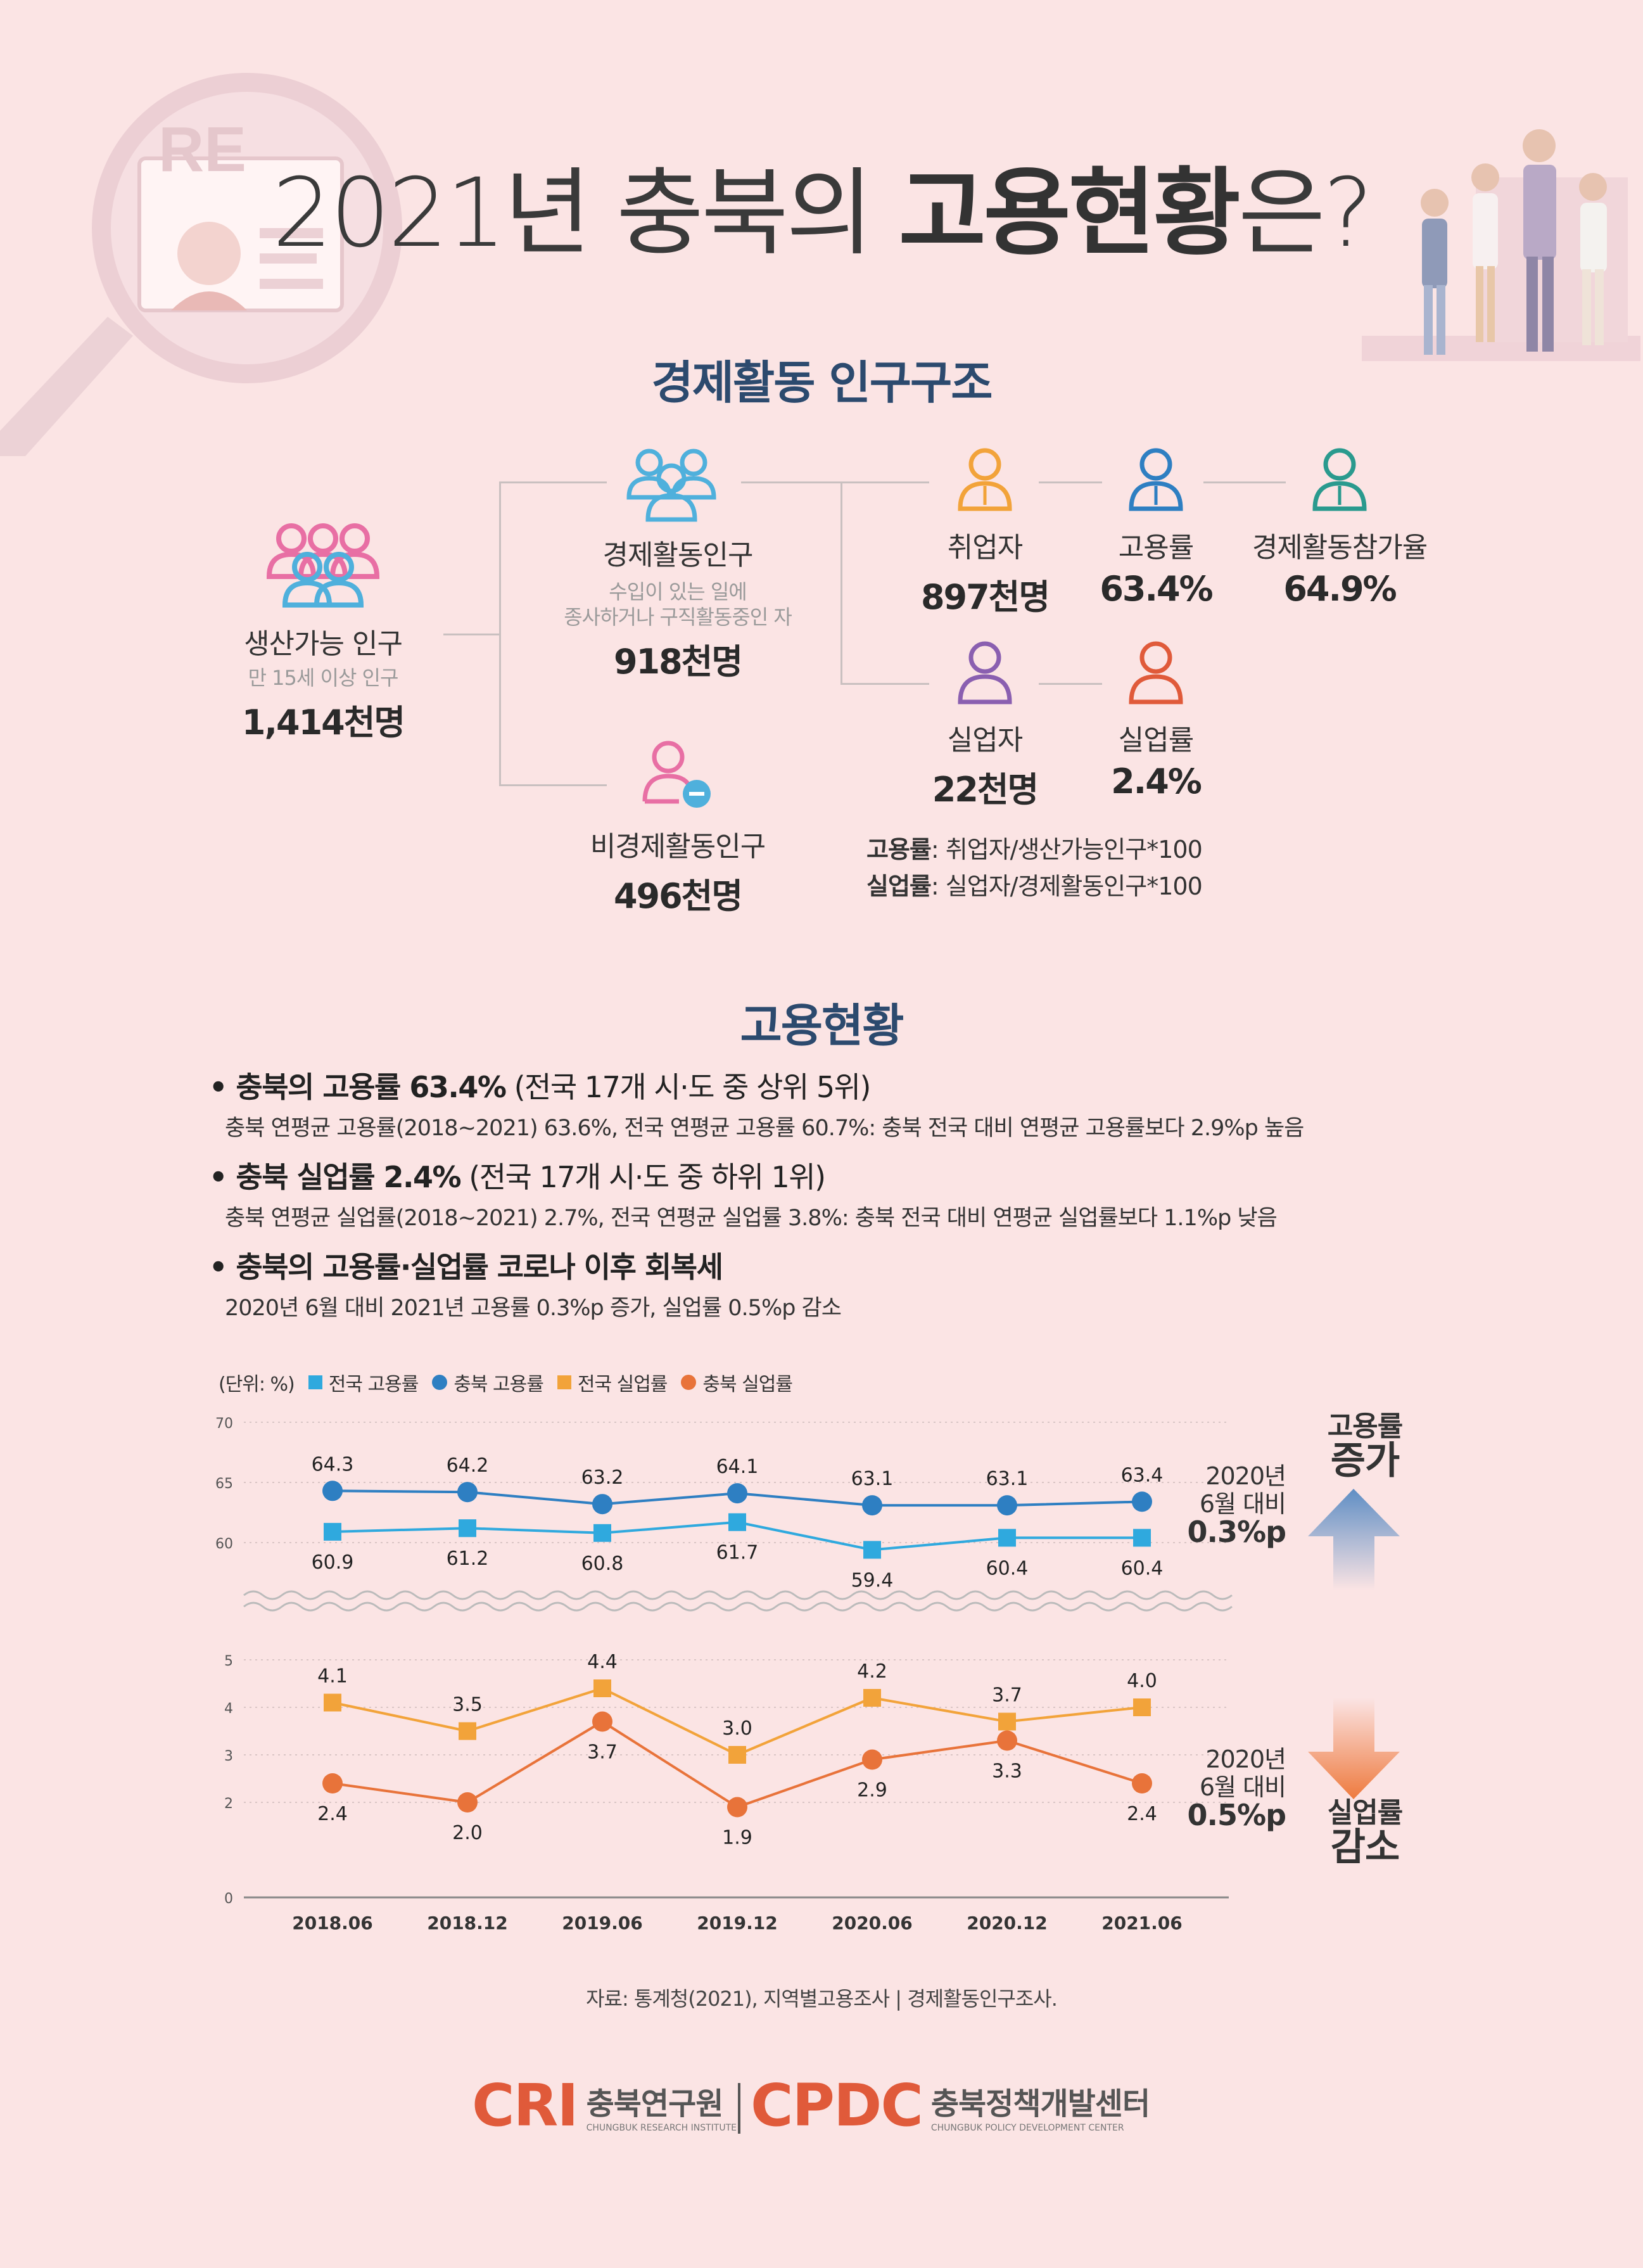  What do you see at coordinates (1354, 1749) in the screenshot?
I see `arrow-down-icon` at bounding box center [1354, 1749].